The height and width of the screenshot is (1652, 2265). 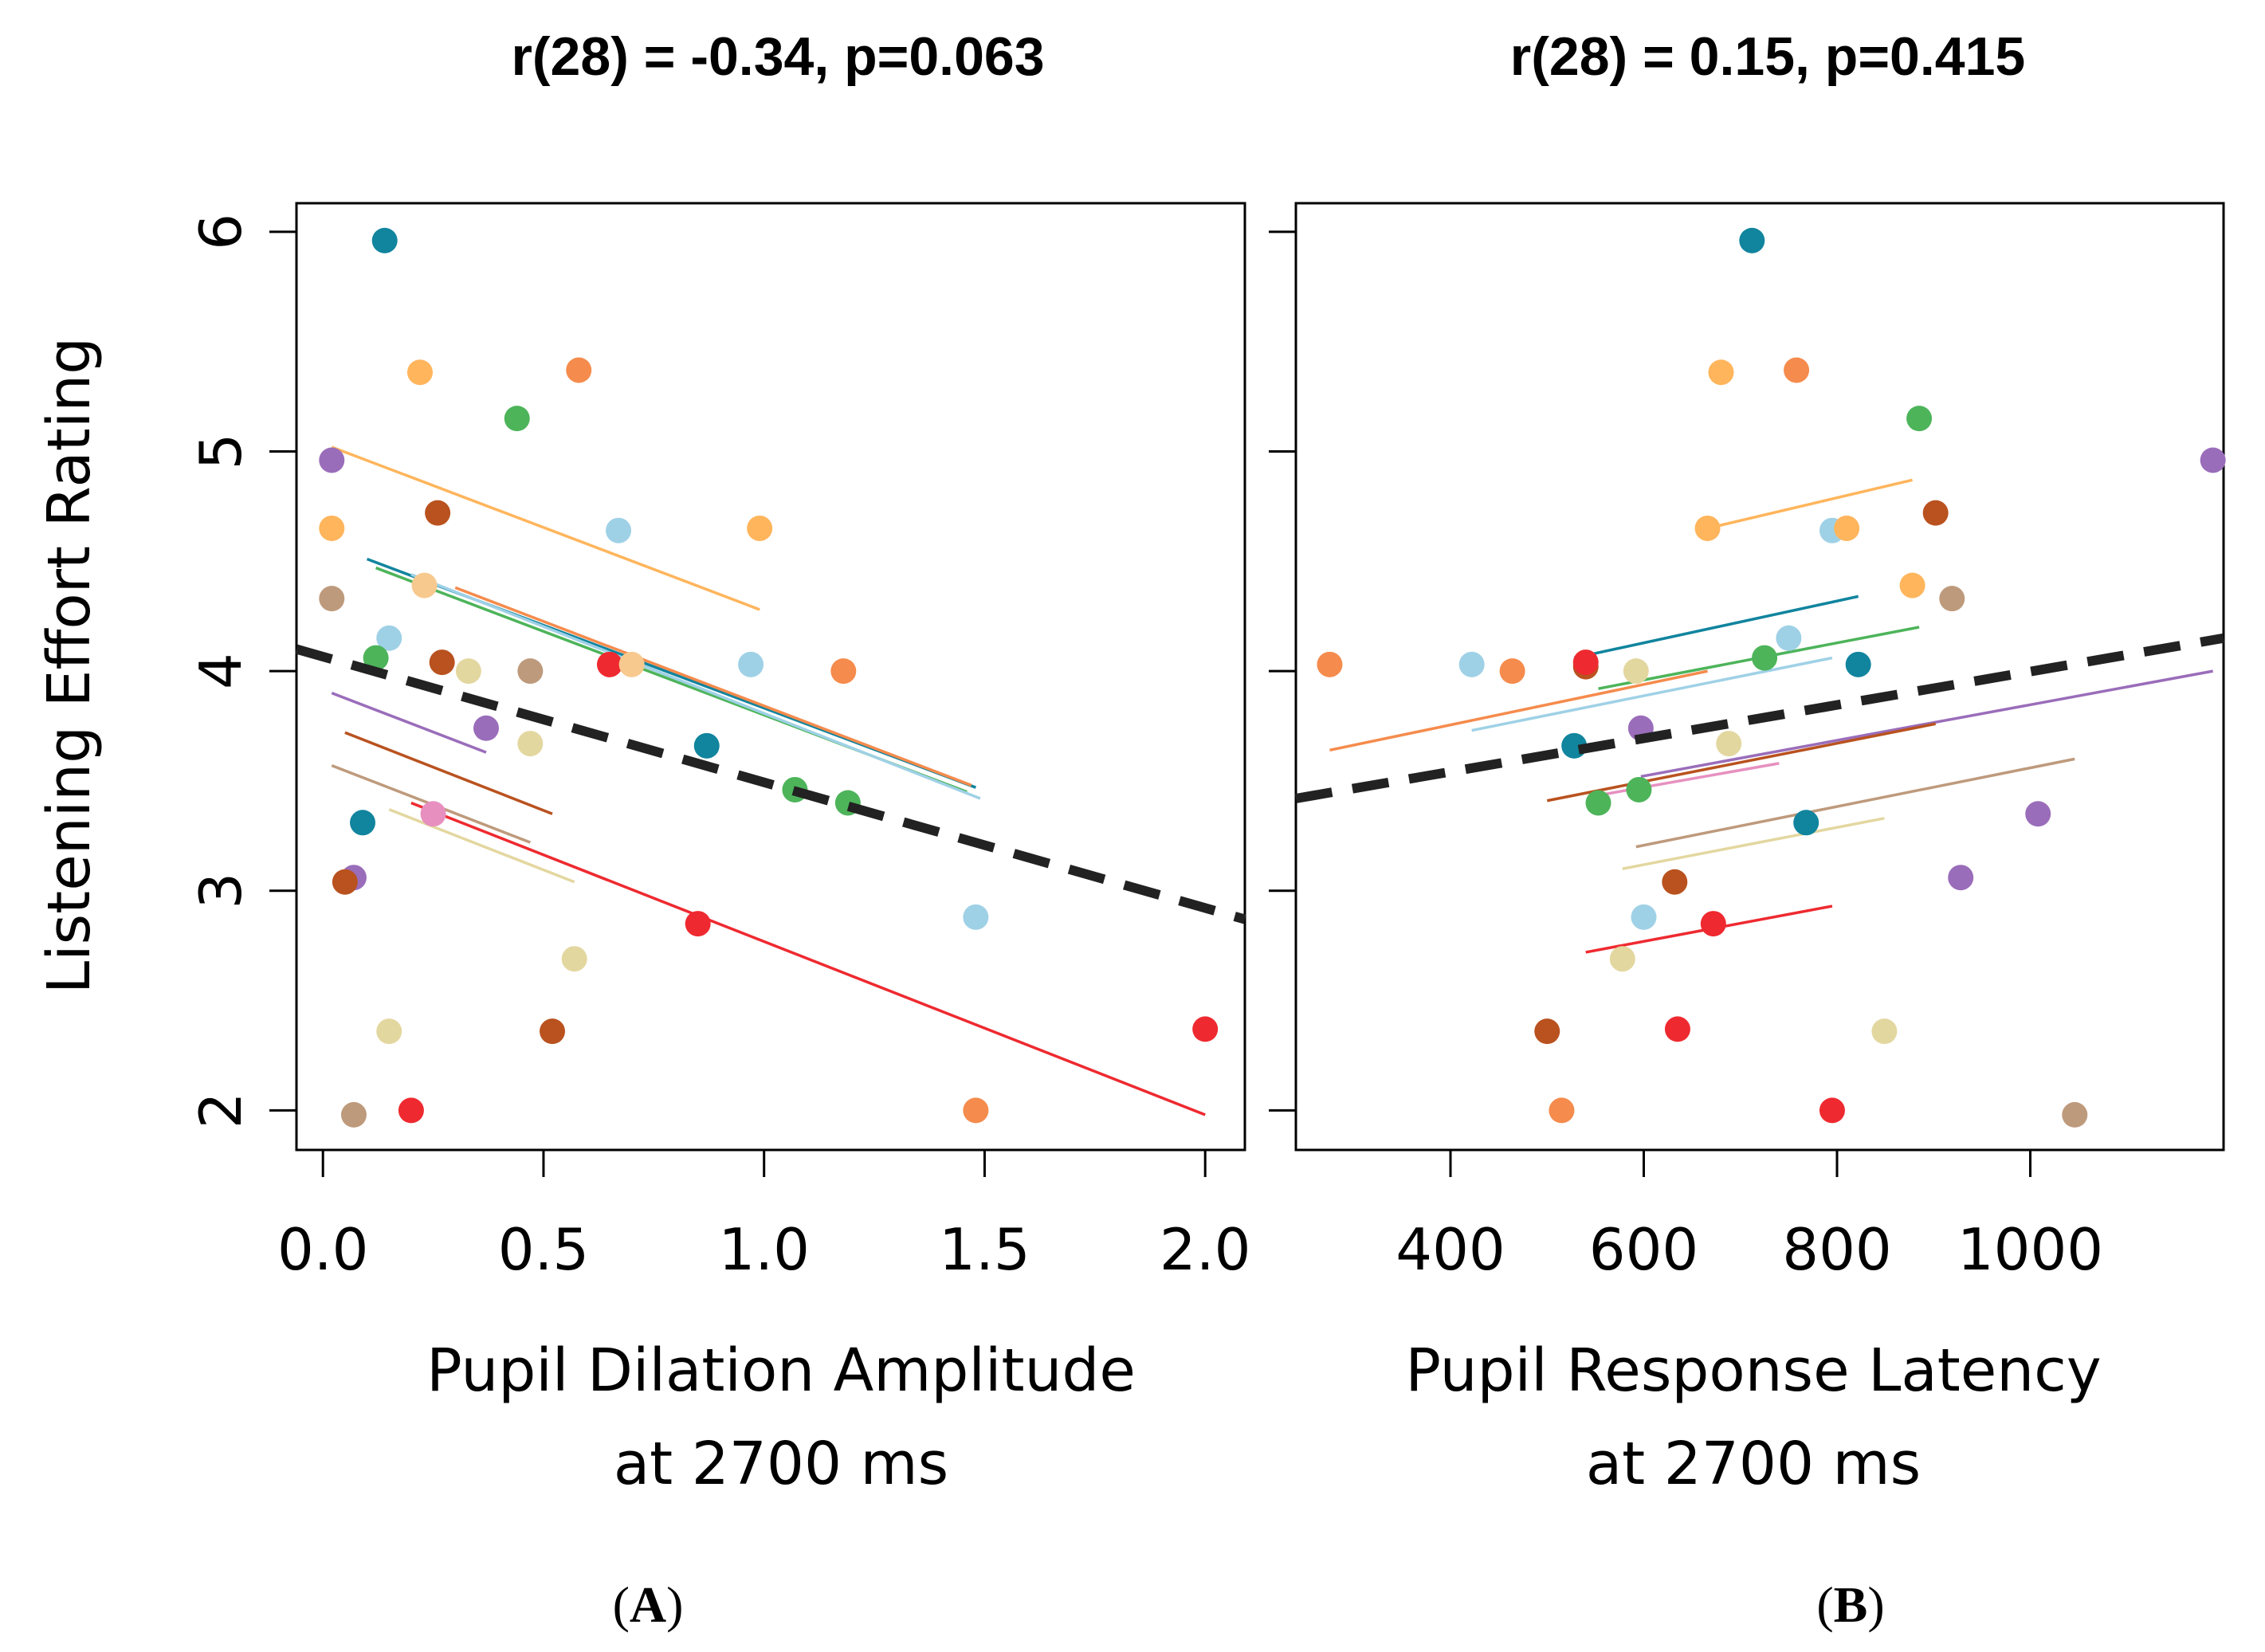 I want to click on panel-a-label-letter: A, so click(x=648, y=1604).